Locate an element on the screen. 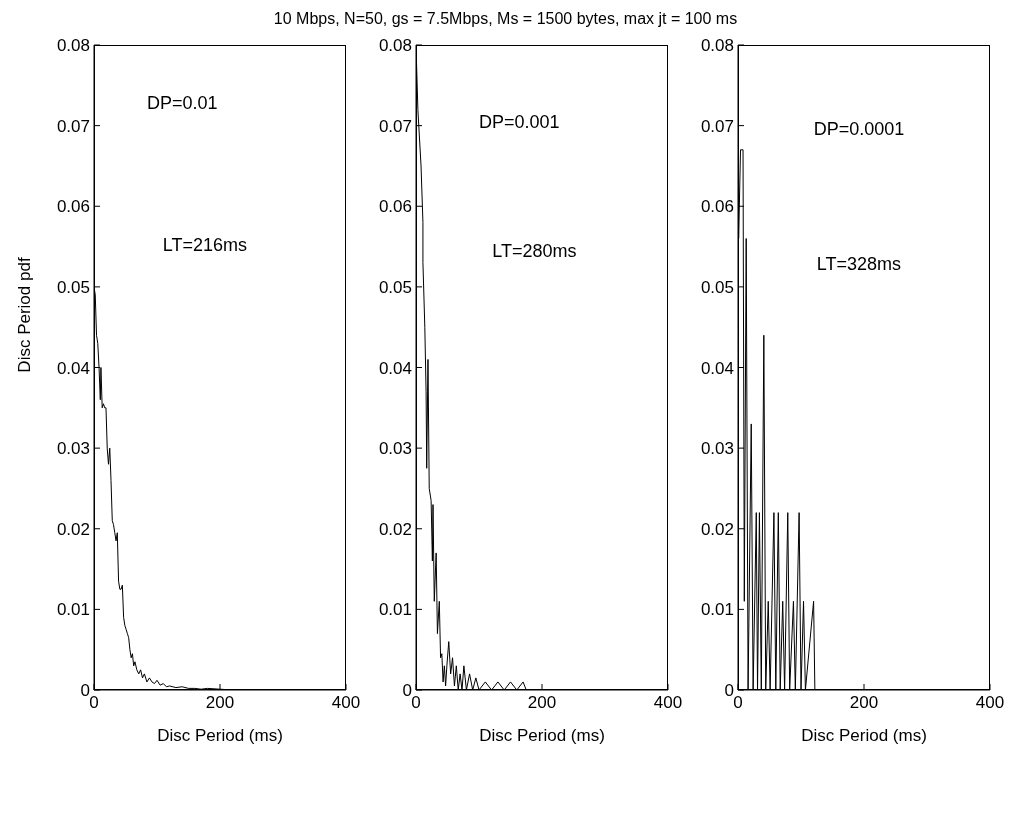  annotation: LT=216ms is located at coordinates (204, 245).